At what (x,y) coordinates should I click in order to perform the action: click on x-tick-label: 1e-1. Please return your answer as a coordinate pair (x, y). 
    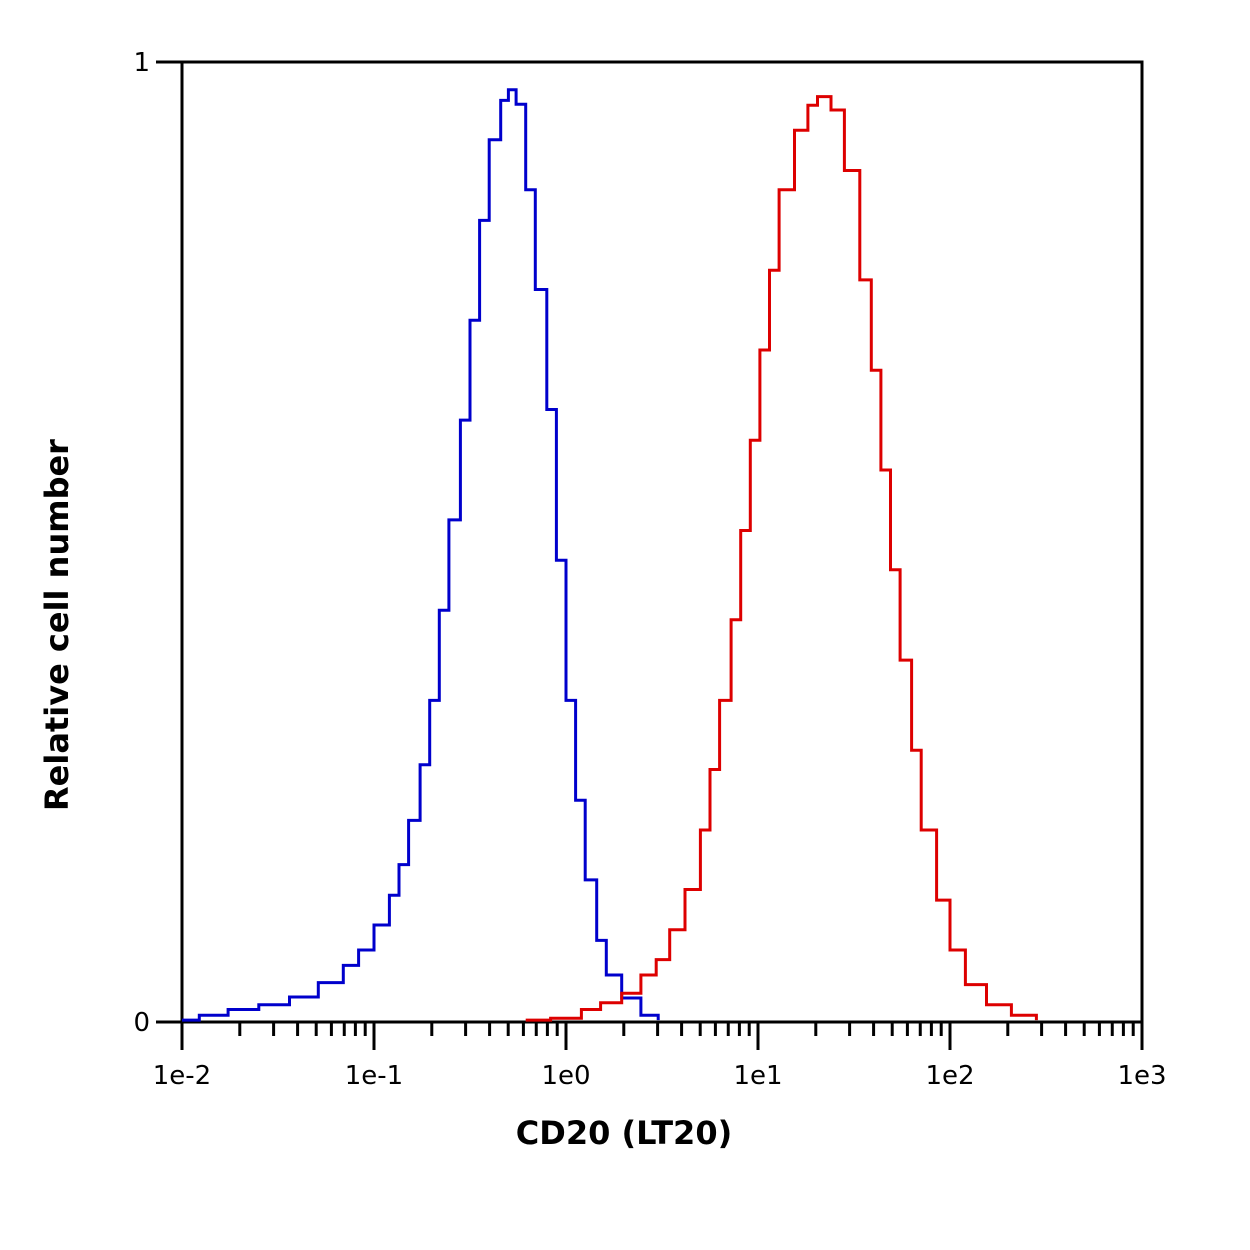
    Looking at the image, I should click on (374, 1076).